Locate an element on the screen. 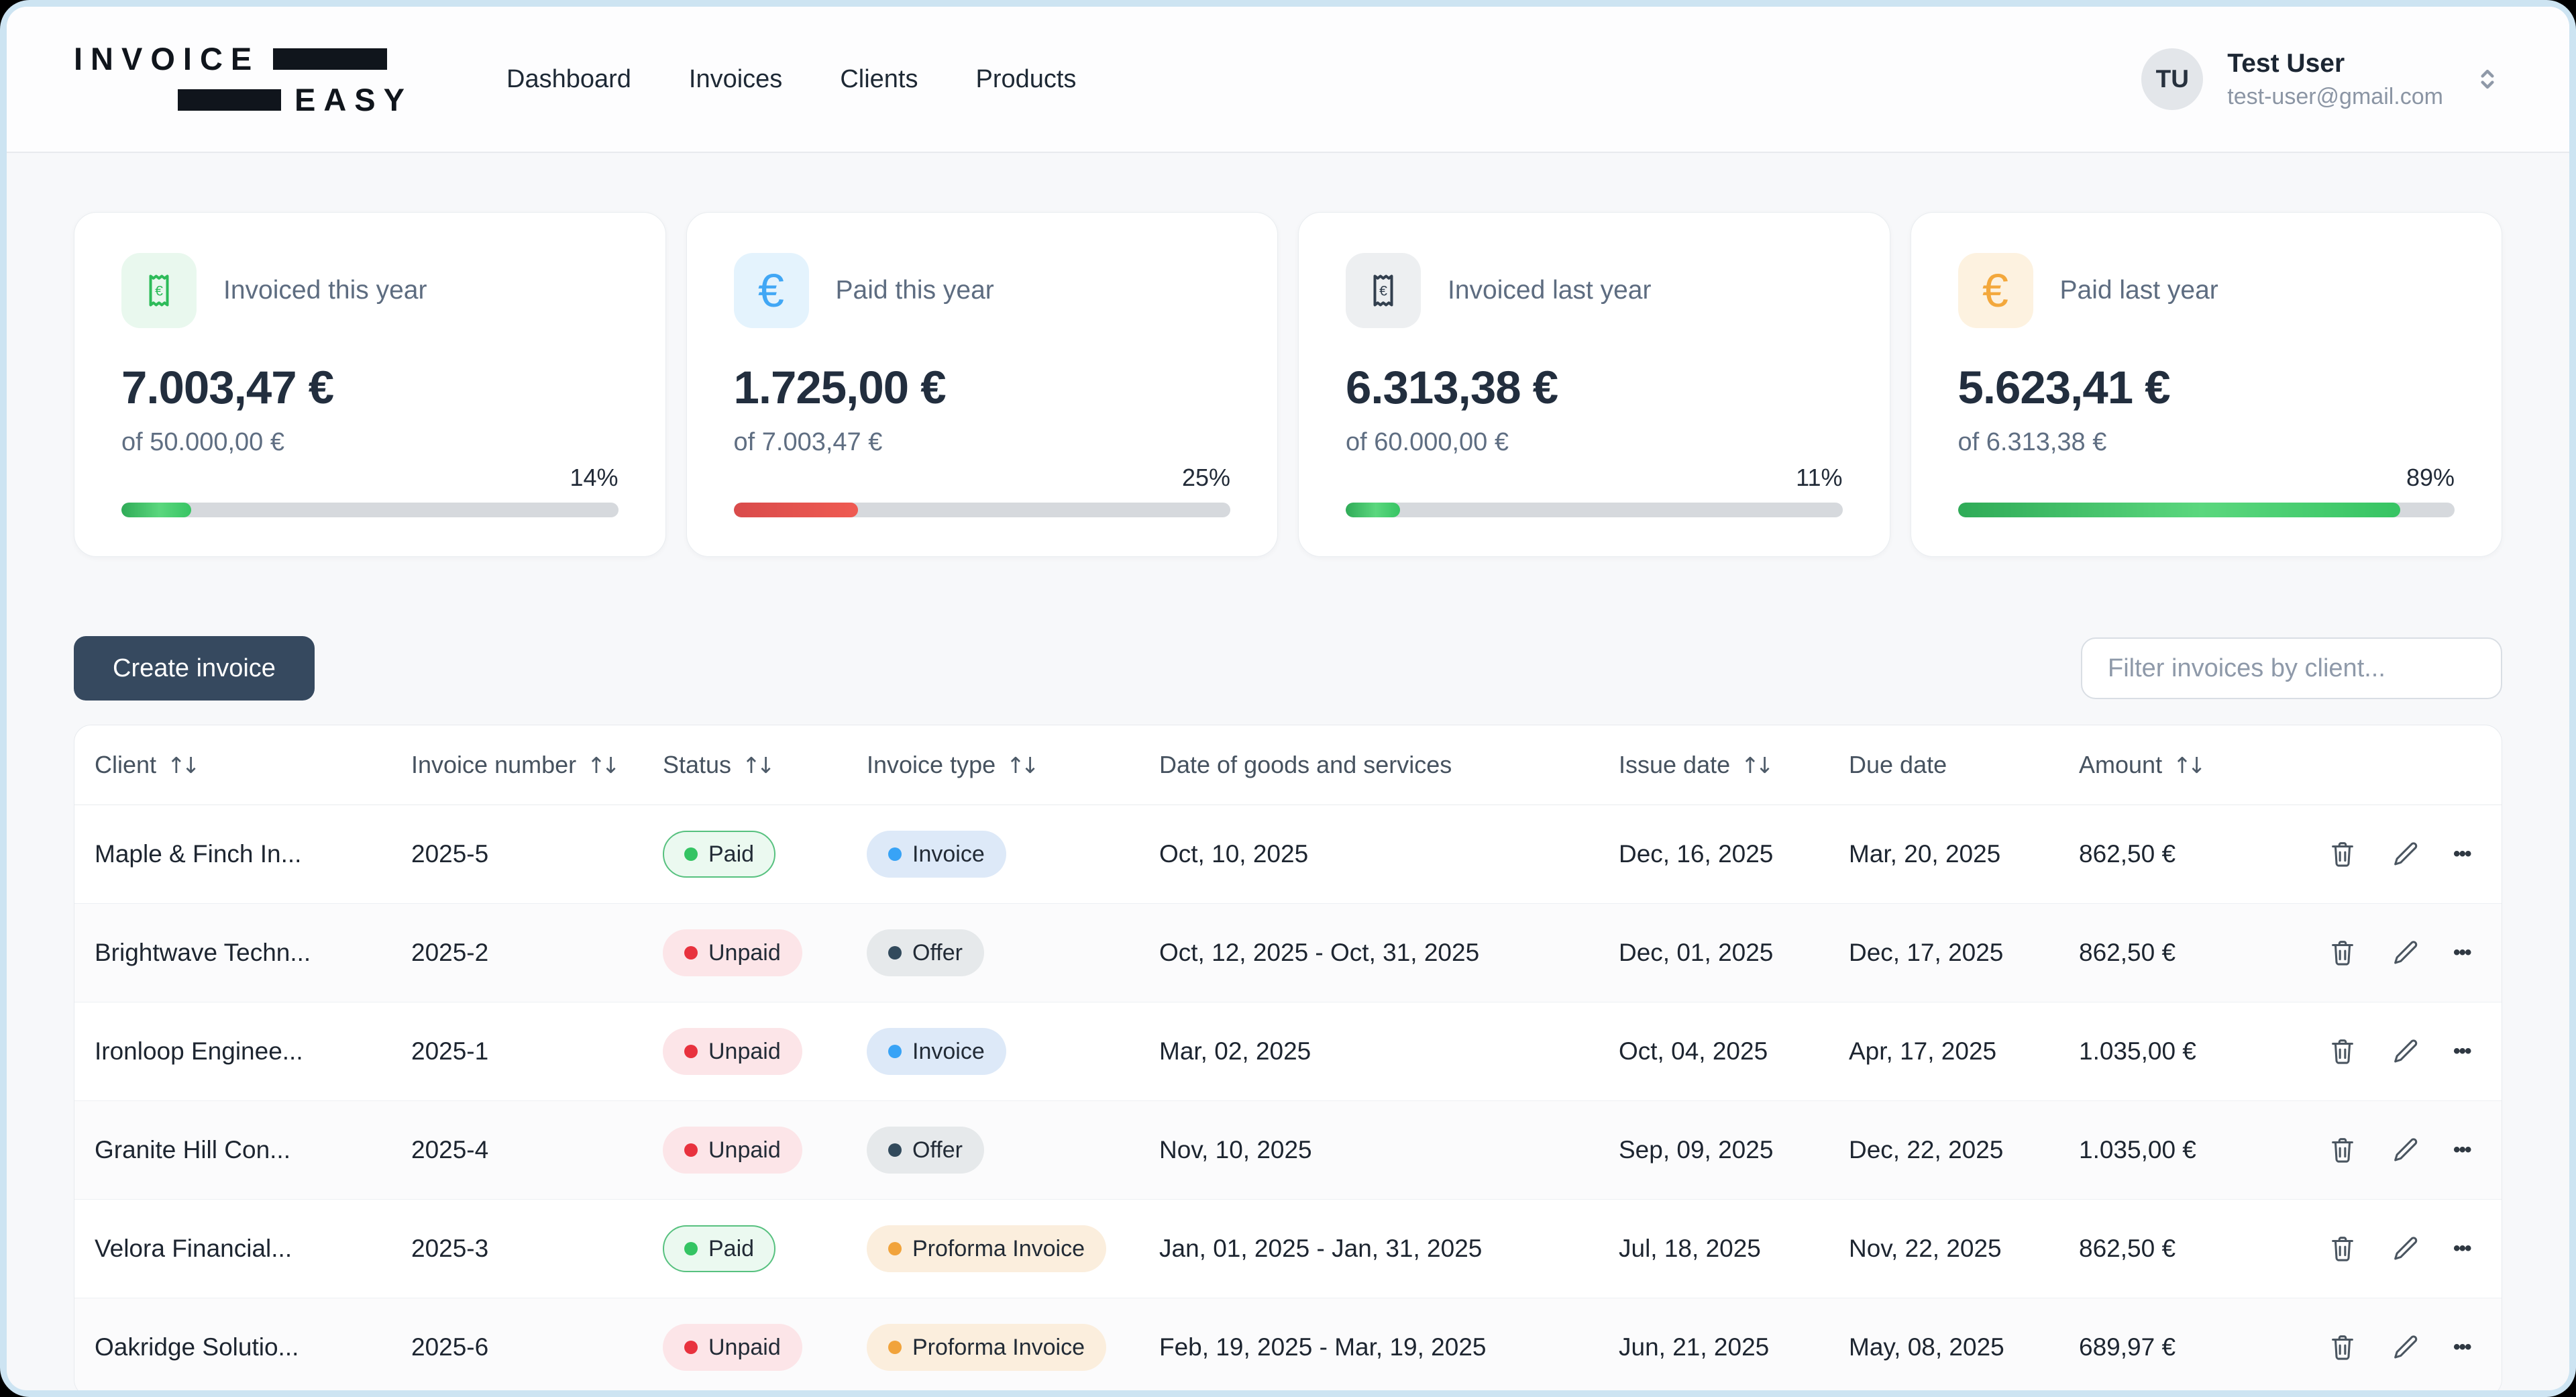 This screenshot has height=1397, width=2576. status-cell: Paid is located at coordinates (745, 855).